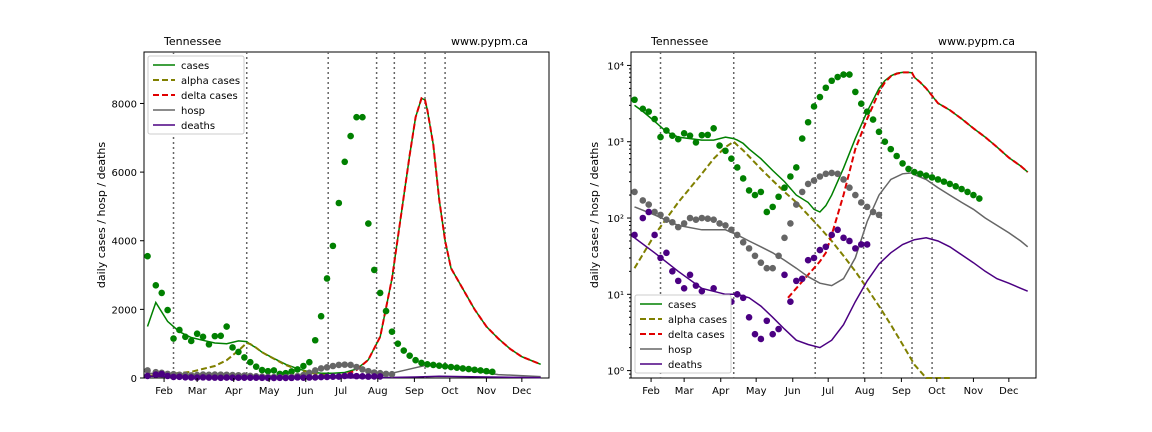 This screenshot has width=1152, height=432. Describe the element at coordinates (198, 126) in the screenshot. I see `left-legend-label-deaths: deaths` at that location.